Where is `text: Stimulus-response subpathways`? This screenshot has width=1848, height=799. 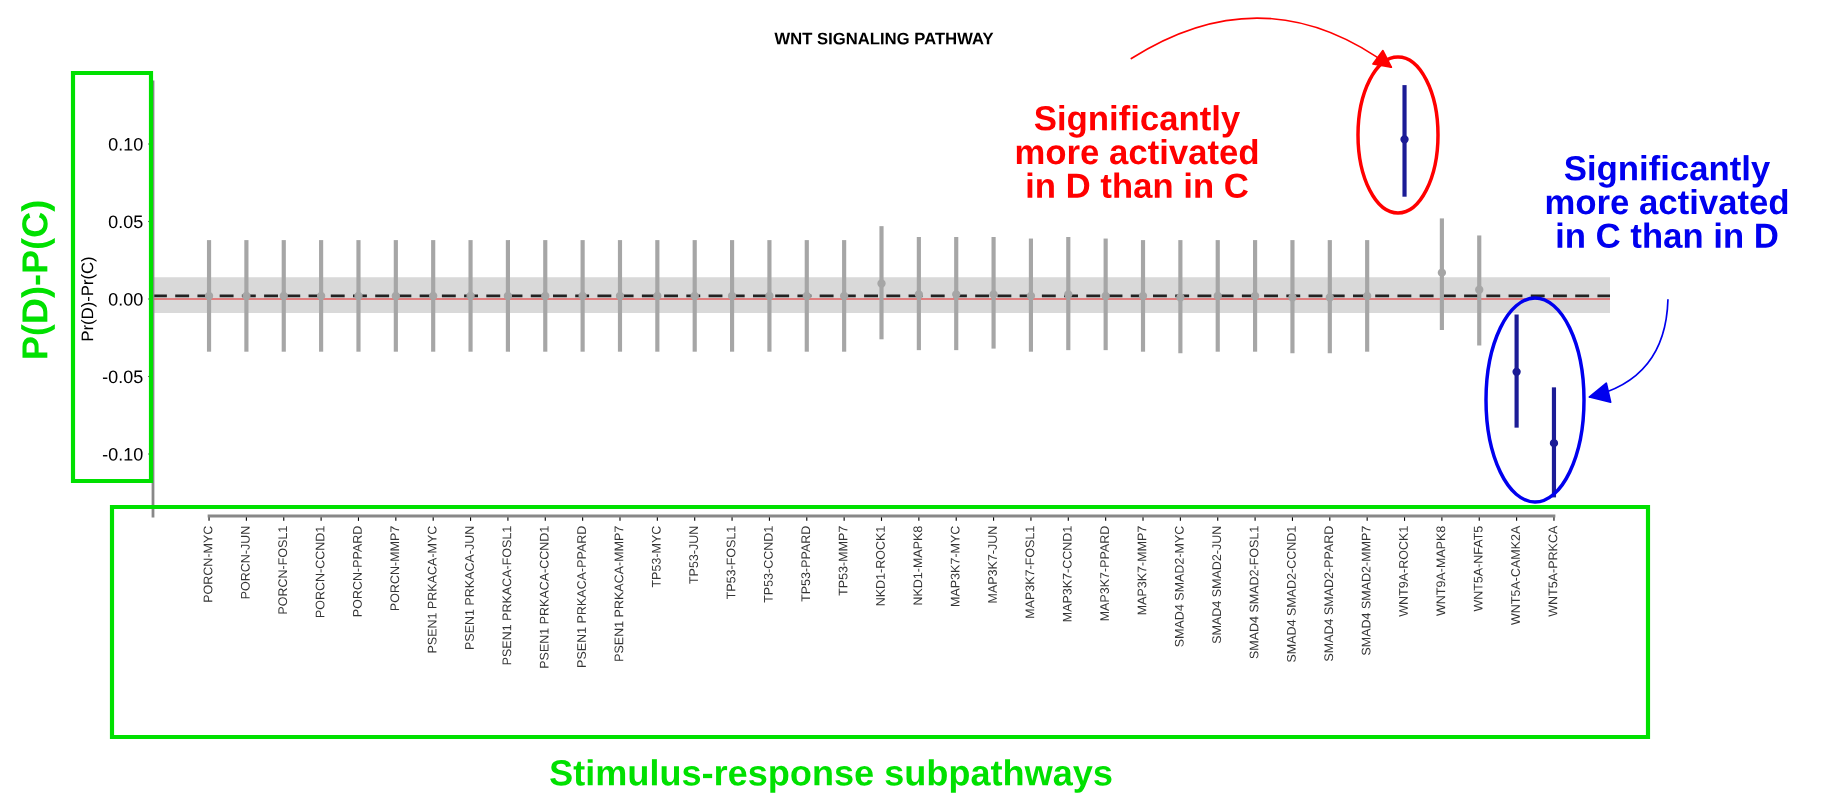 text: Stimulus-response subpathways is located at coordinates (831, 776).